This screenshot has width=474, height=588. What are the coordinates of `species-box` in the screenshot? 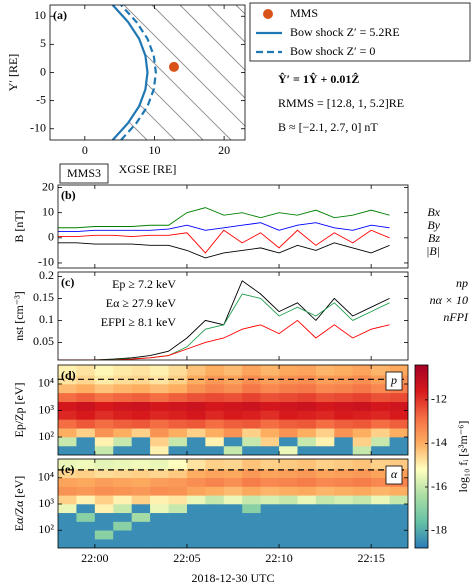 It's located at (394, 475).